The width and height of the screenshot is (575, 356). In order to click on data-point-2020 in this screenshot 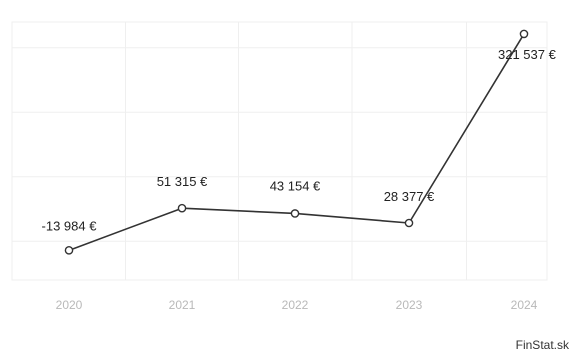, I will do `click(69, 250)`.